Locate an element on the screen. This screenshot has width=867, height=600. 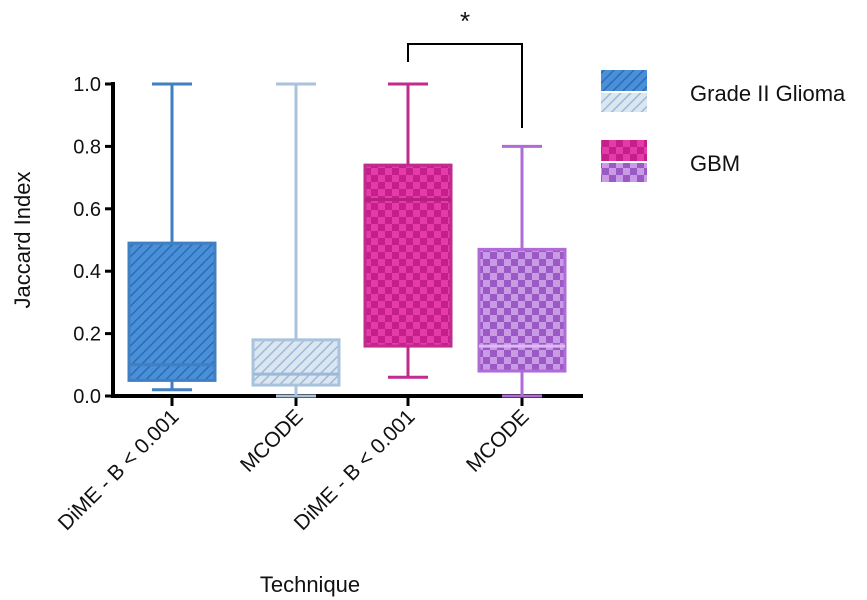
legend-label: GBM is located at coordinates (715, 163).